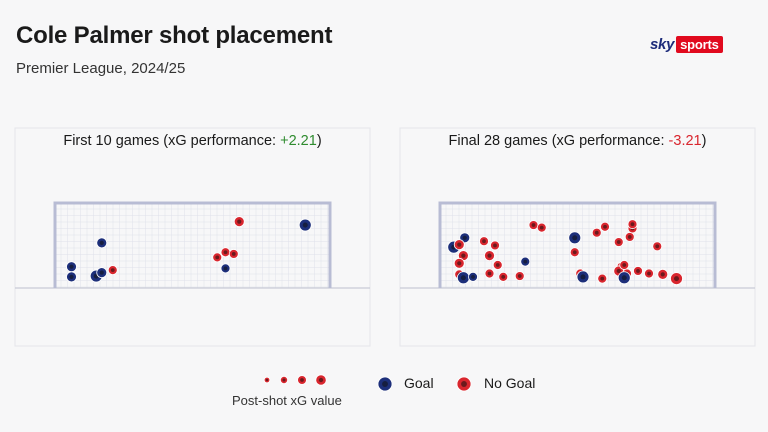  I want to click on chart-title: Cole Palmer shot placement, so click(174, 35).